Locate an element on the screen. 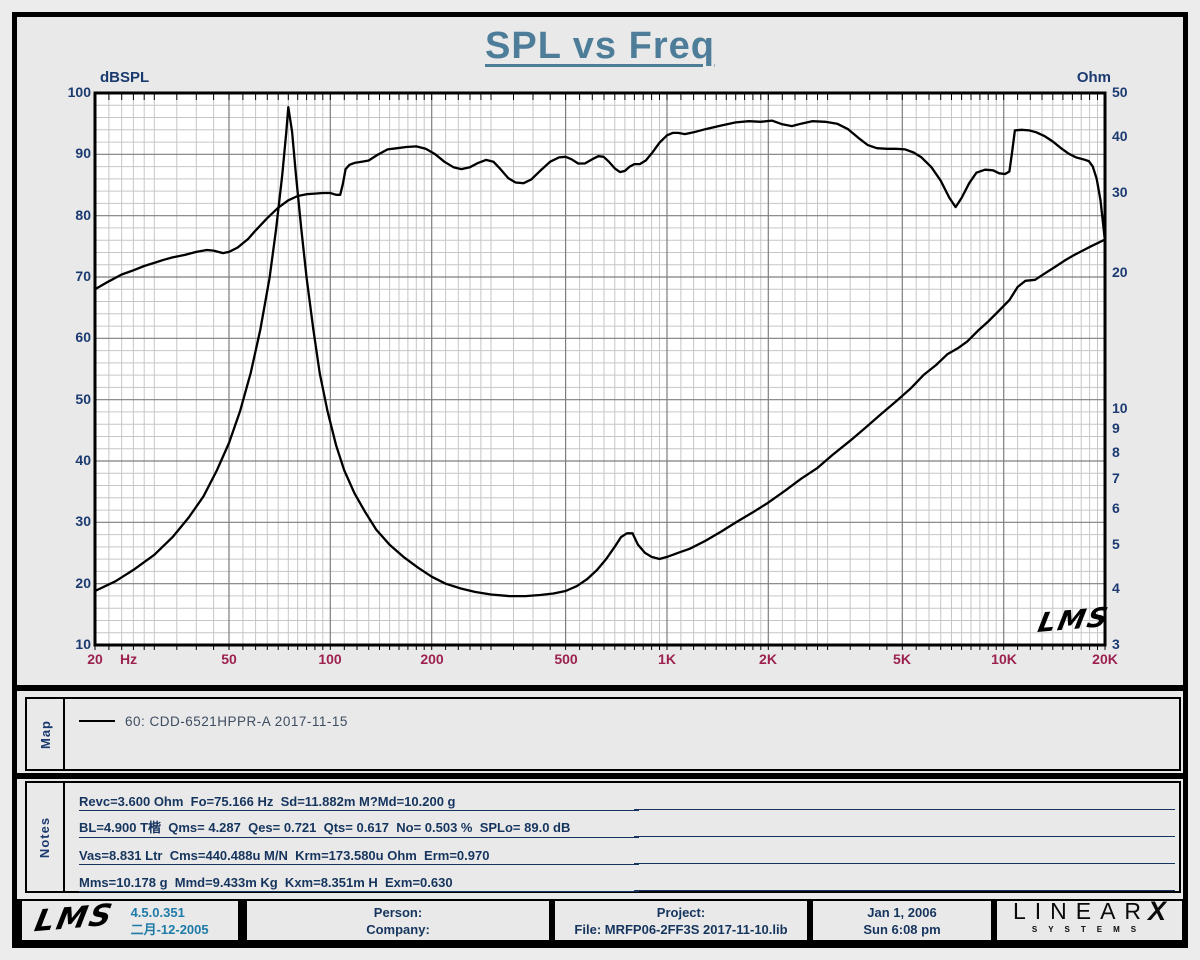  left-axis-tick: 30 is located at coordinates (83, 521).